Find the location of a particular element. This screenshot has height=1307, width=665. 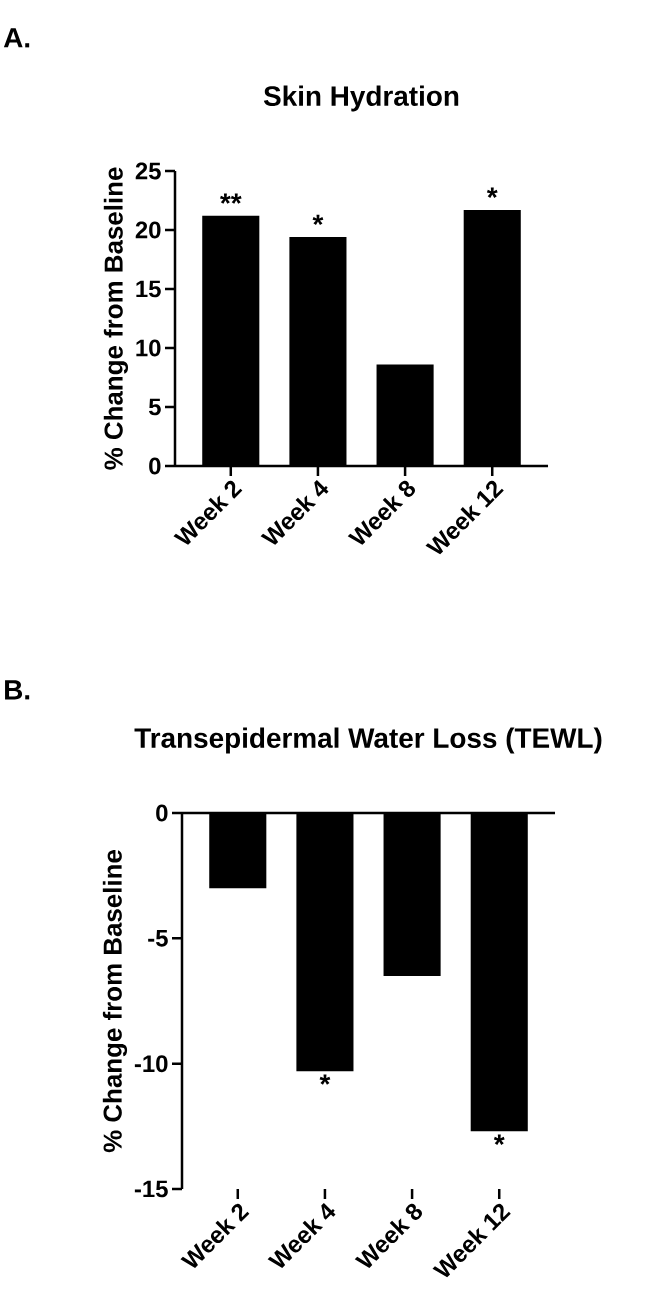

text: A. is located at coordinates (16, 38).